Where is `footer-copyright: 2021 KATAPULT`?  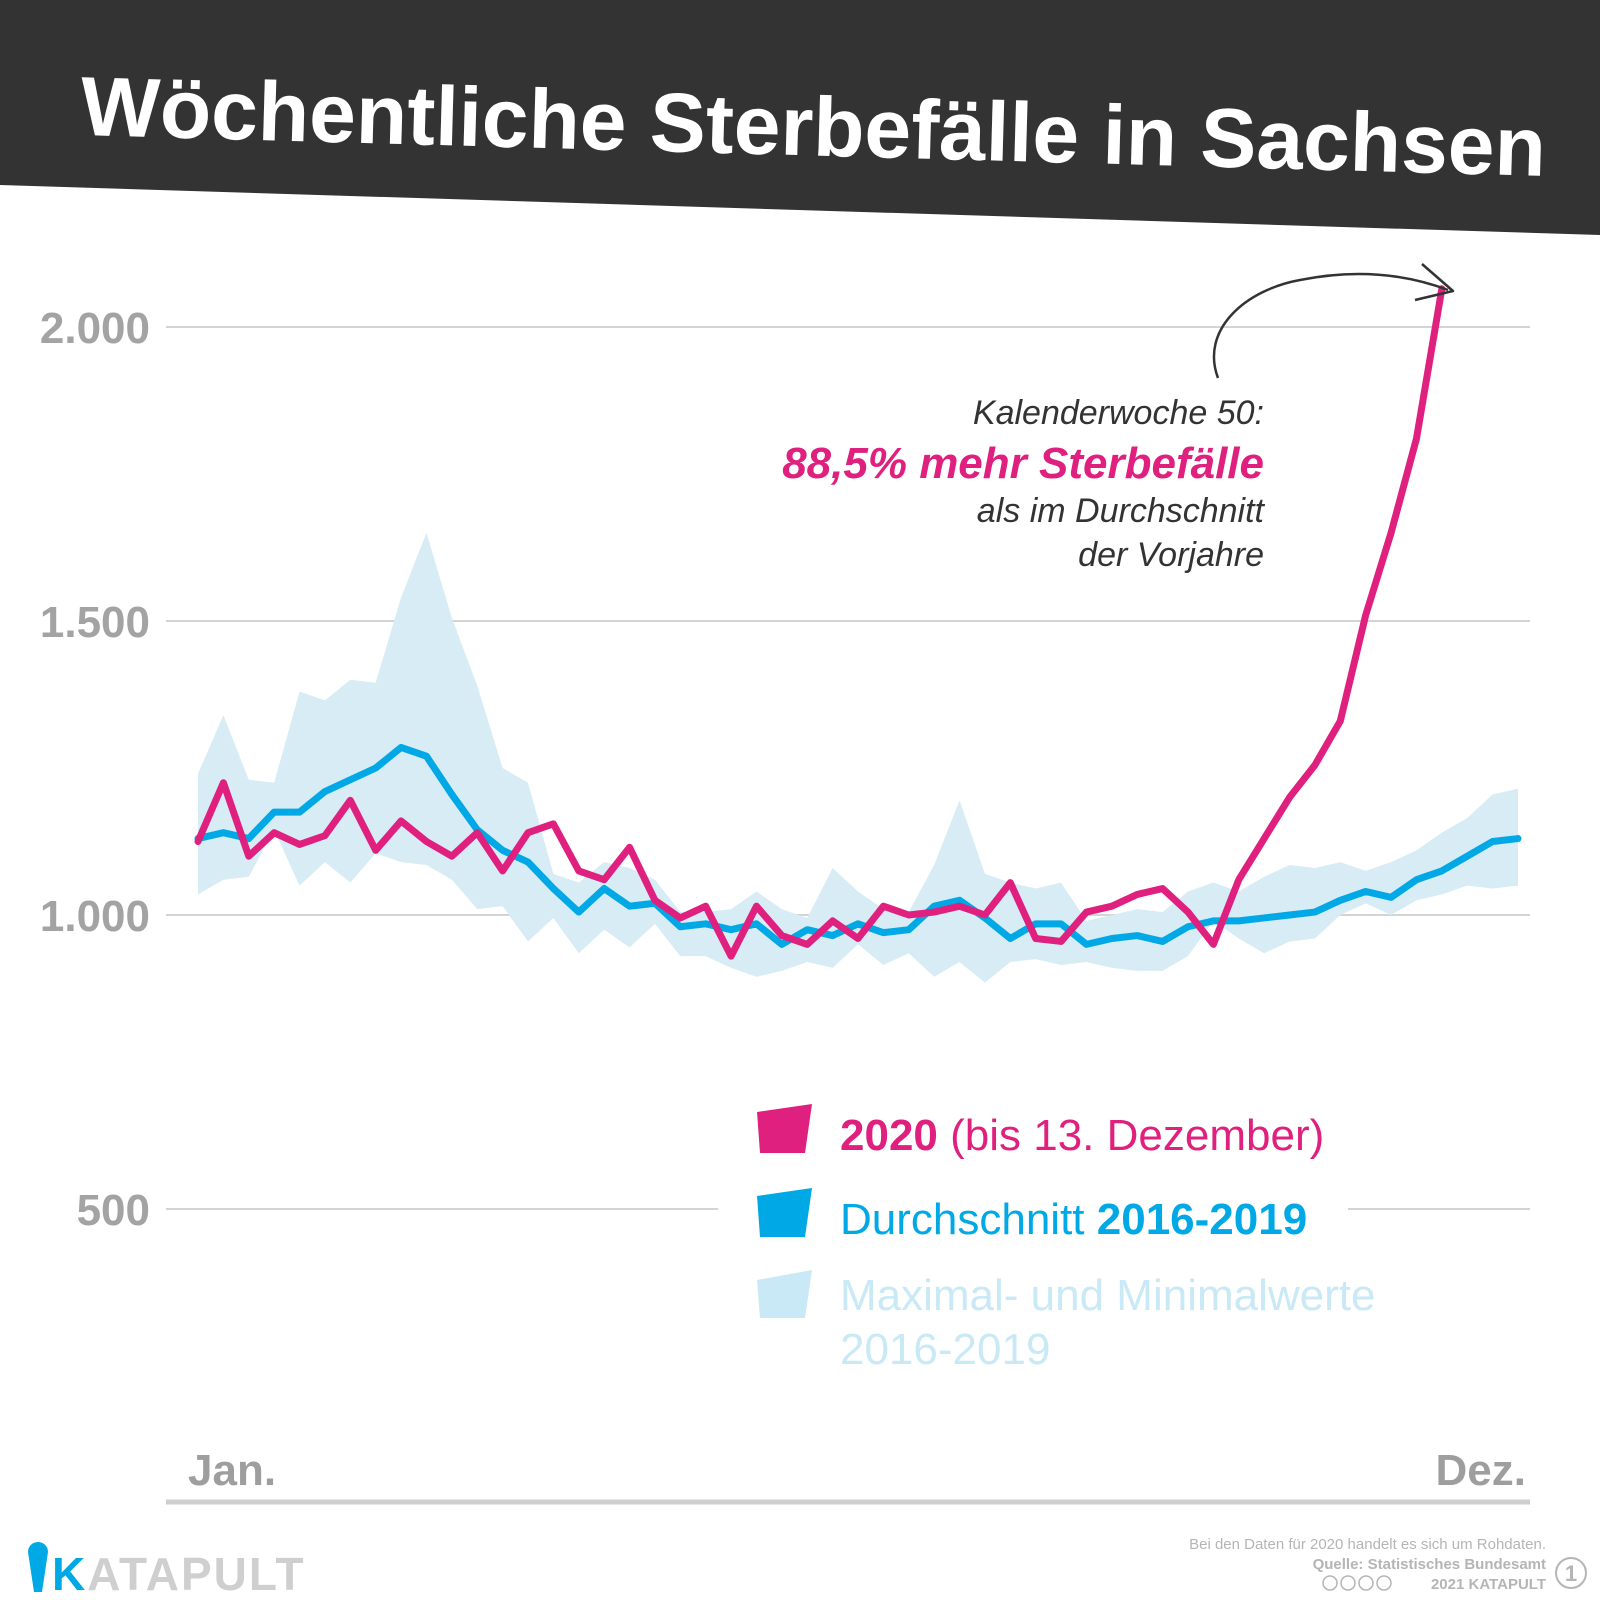 footer-copyright: 2021 KATAPULT is located at coordinates (1488, 1584).